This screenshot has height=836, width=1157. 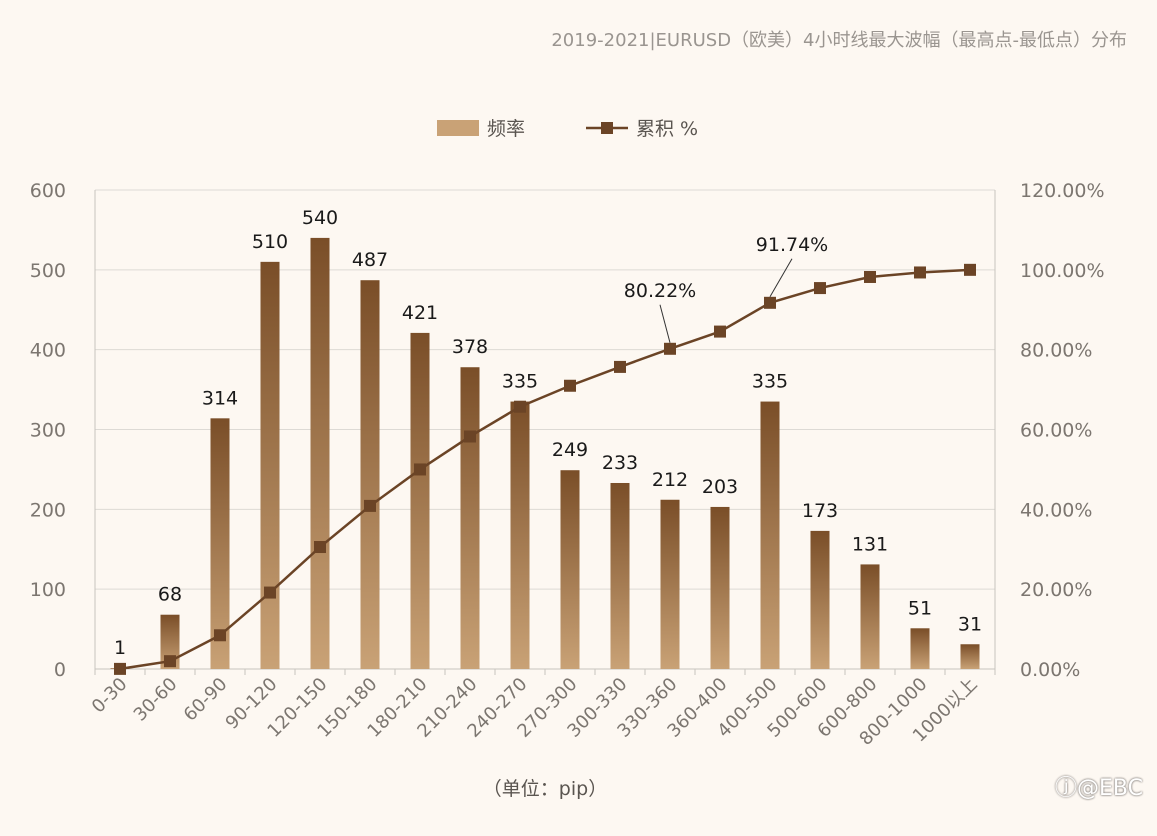 I want to click on bar-value-label: 249, so click(x=570, y=450).